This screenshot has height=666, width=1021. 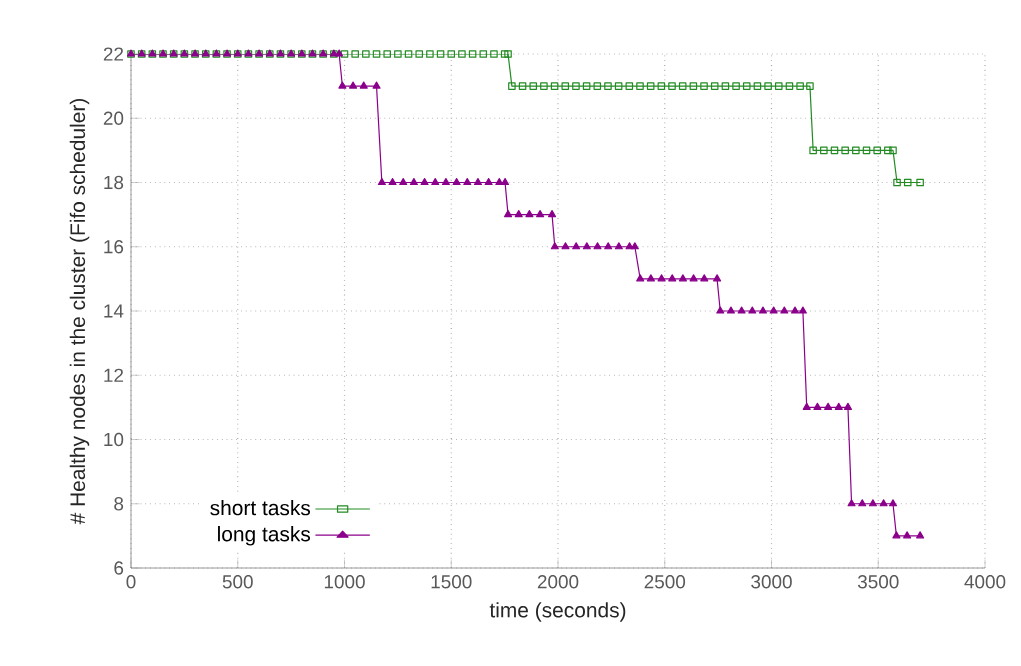 I want to click on legend-label: long tasks, so click(x=264, y=536).